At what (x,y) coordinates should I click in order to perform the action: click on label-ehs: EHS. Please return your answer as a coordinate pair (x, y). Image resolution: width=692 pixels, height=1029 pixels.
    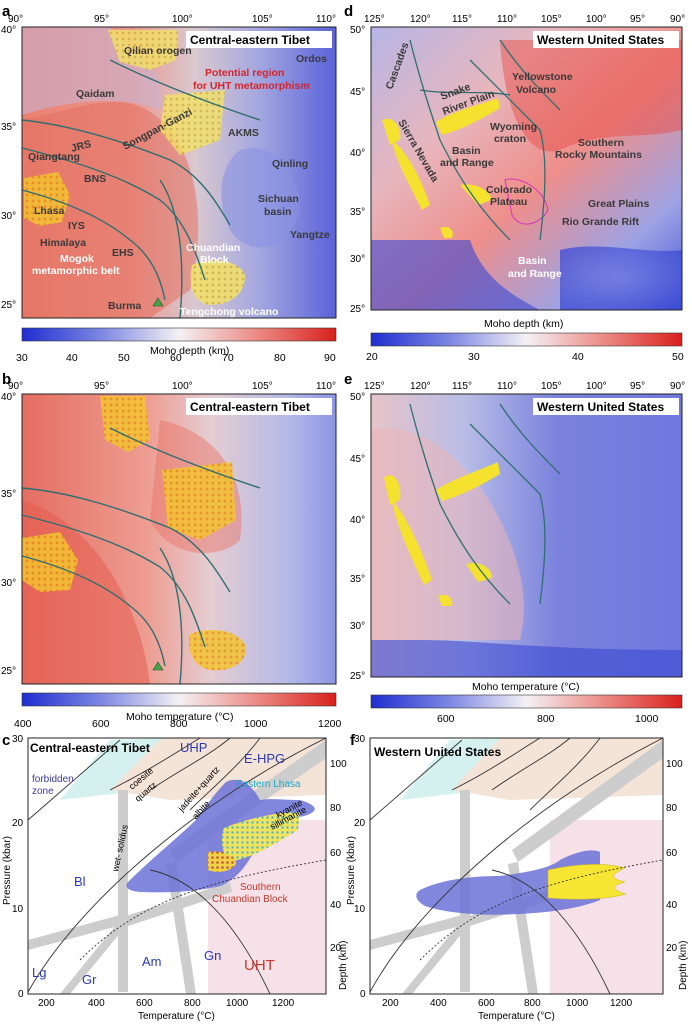
    Looking at the image, I should click on (123, 253).